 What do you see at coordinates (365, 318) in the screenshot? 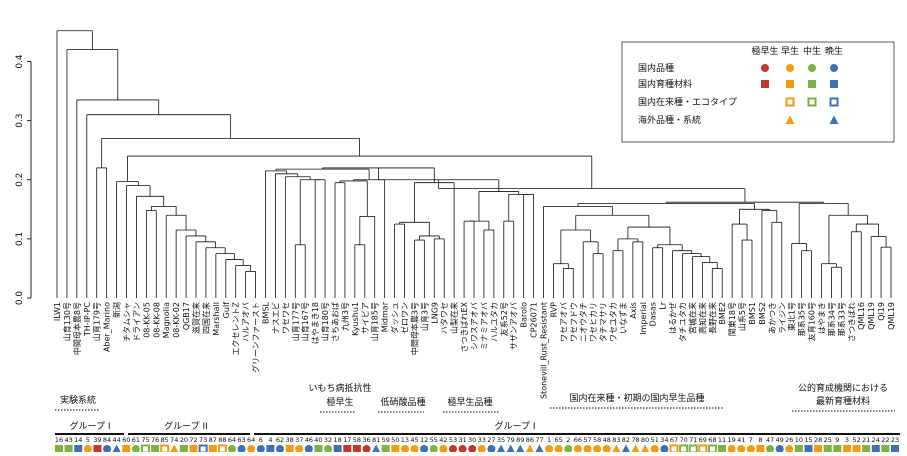
I see `leaf-label: サイビア` at bounding box center [365, 318].